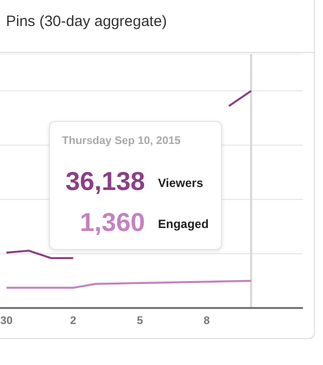 The height and width of the screenshot is (365, 323). Describe the element at coordinates (105, 181) in the screenshot. I see `annotation: 36,138` at that location.